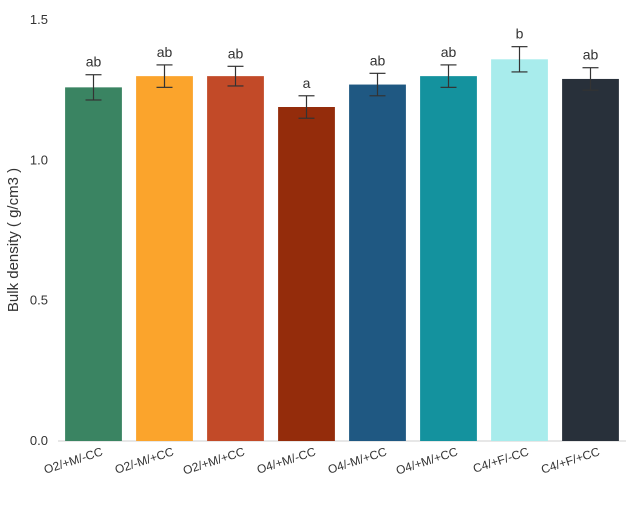 This screenshot has height=506, width=634. What do you see at coordinates (214, 460) in the screenshot?
I see `x-tick-label: O2/+M/+CC` at bounding box center [214, 460].